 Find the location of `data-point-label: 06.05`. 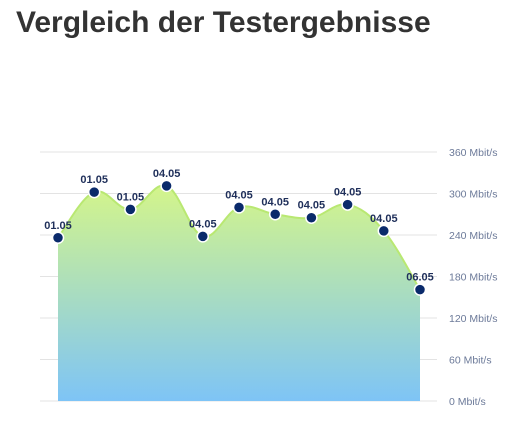

data-point-label: 06.05 is located at coordinates (420, 278).